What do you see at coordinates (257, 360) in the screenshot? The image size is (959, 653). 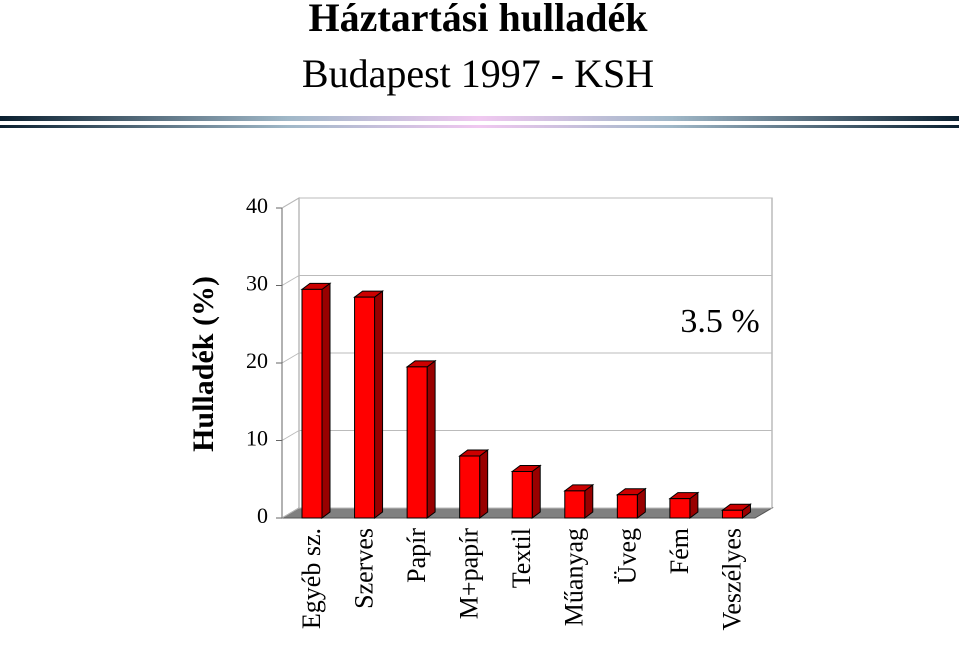 I see `y-tick-label: 20` at bounding box center [257, 360].